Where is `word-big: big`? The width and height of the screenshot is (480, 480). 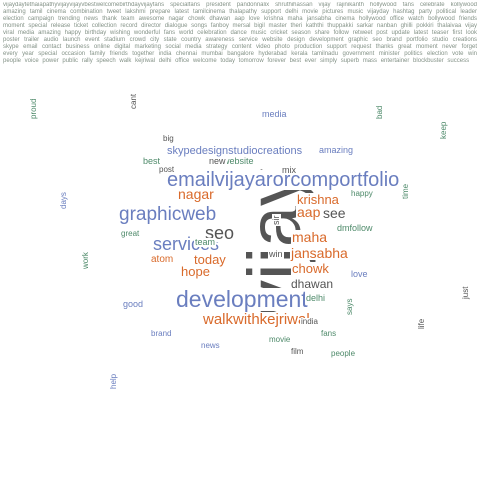 word-big: big is located at coordinates (168, 138).